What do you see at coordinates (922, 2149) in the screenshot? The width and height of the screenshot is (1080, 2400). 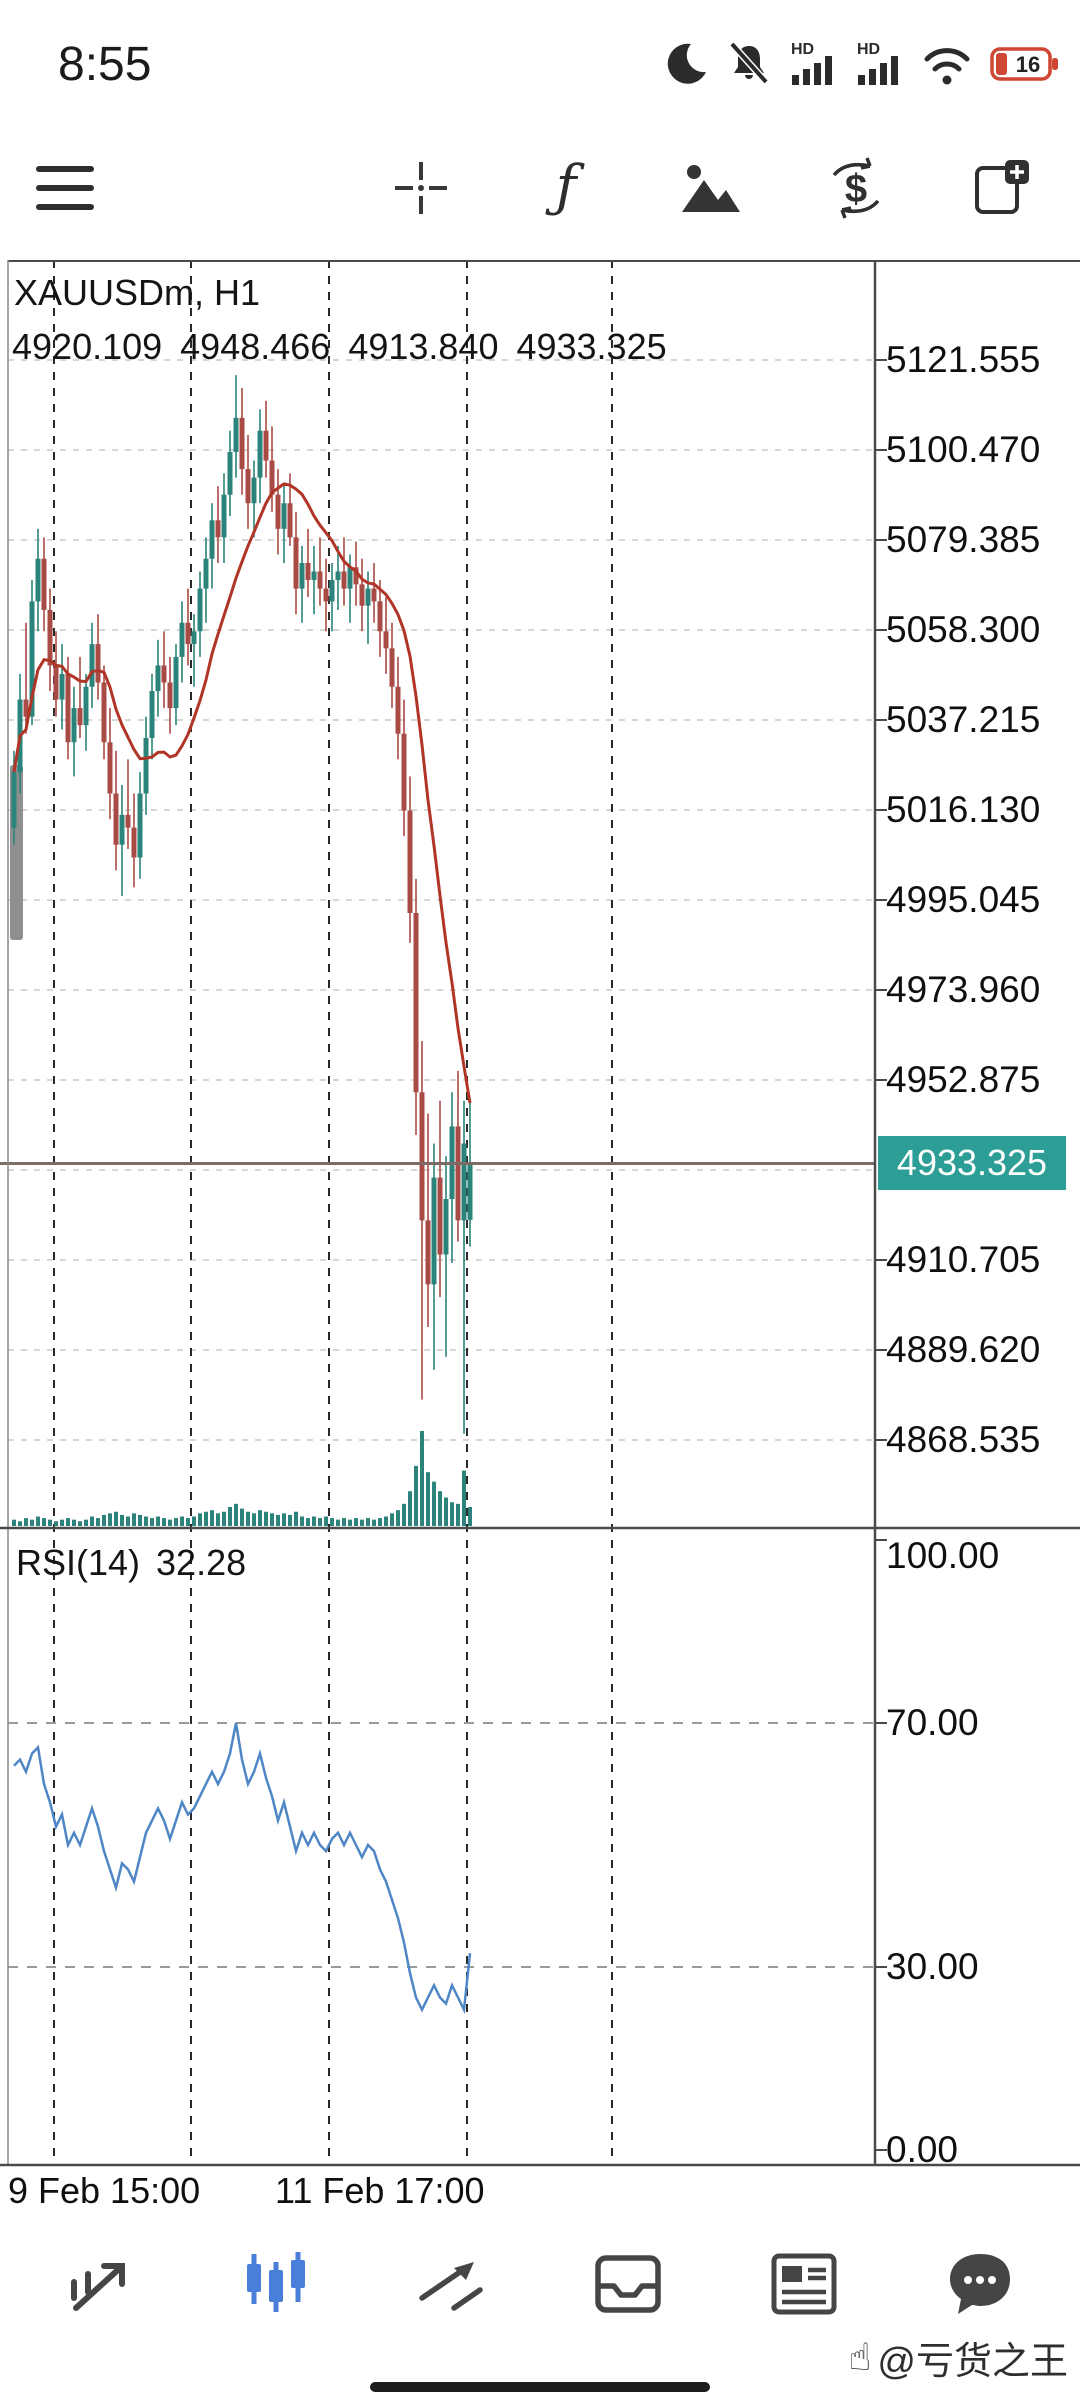 I see `rsi-axis-label: 0.00` at bounding box center [922, 2149].